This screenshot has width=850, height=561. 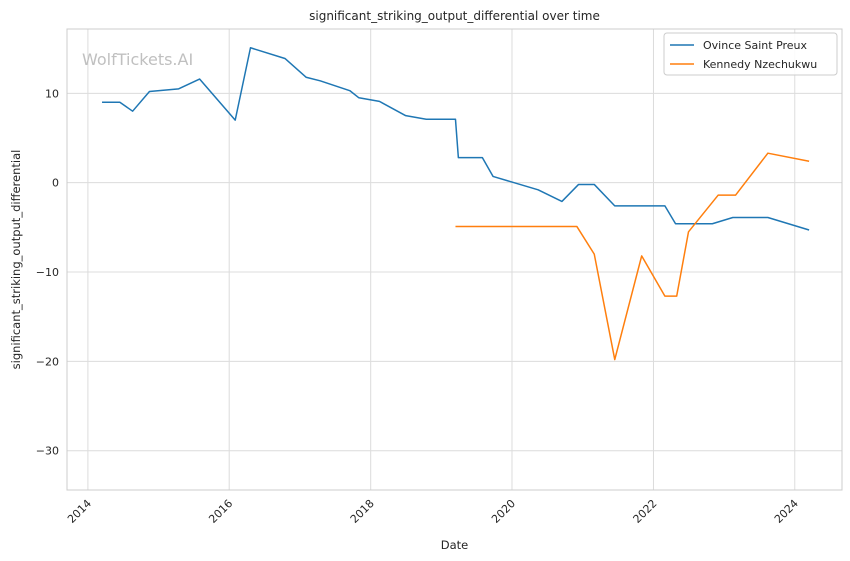 What do you see at coordinates (455, 545) in the screenshot?
I see `x-axis-label: Date` at bounding box center [455, 545].